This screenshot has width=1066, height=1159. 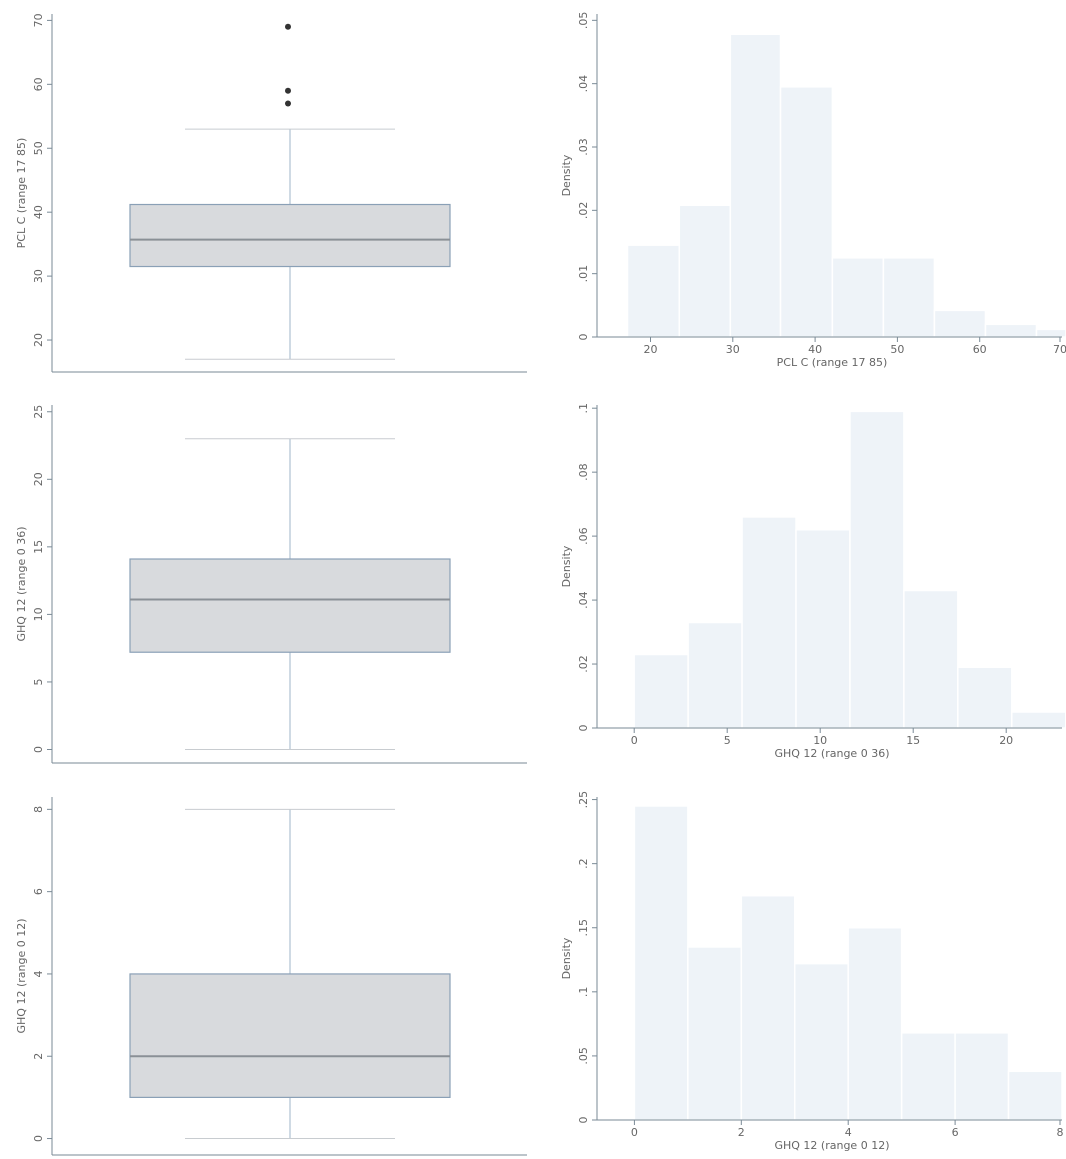 I want to click on boxplot-panel-5: 0 2 4 6 8 GHQ 12 (range 0 12), so click(x=271, y=976).